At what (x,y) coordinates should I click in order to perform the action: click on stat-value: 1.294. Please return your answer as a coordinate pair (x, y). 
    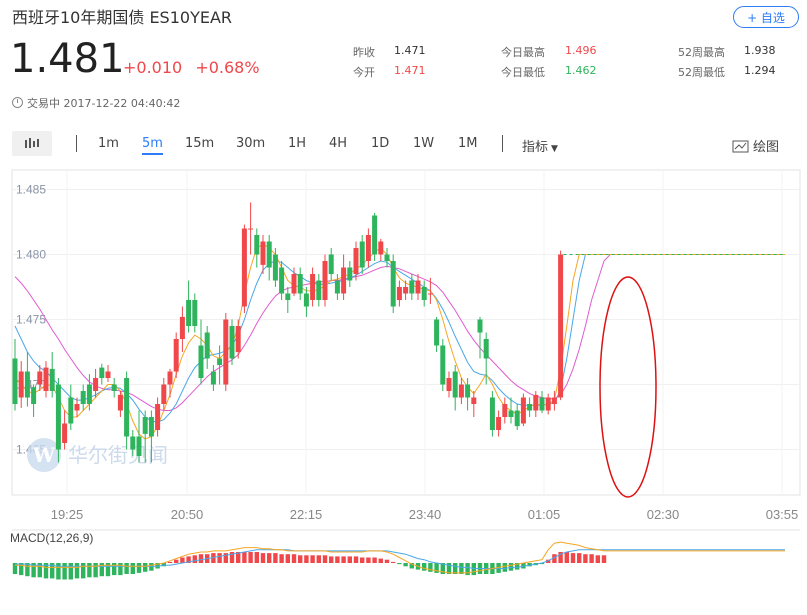
    Looking at the image, I should click on (760, 70).